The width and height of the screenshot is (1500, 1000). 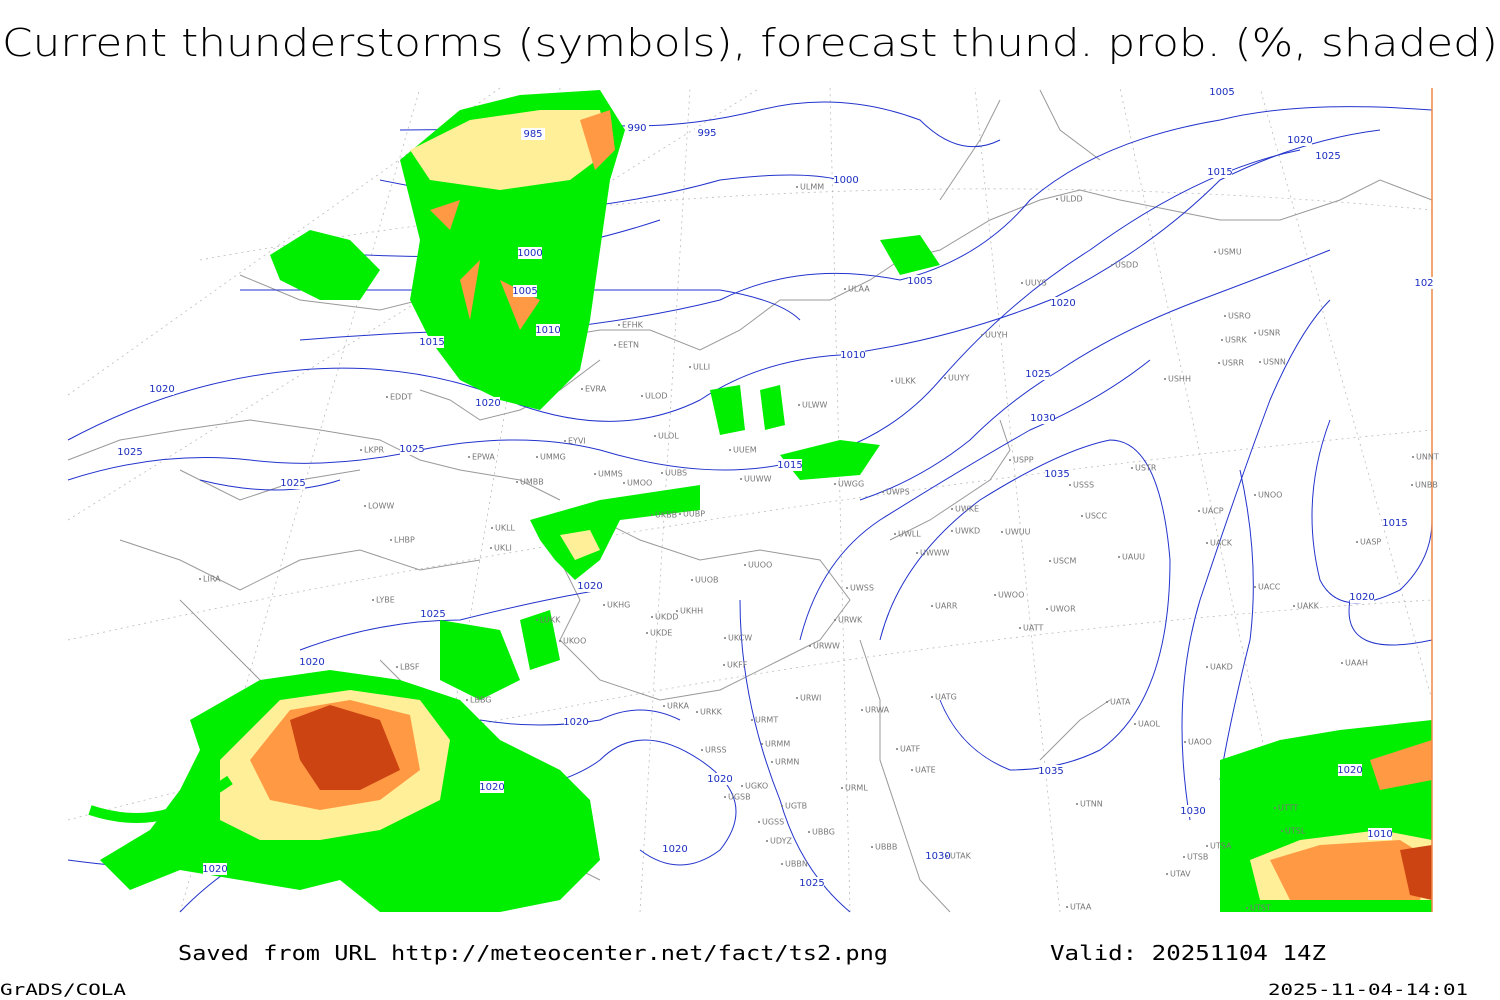 I want to click on station-label: UAKK, so click(x=1308, y=606).